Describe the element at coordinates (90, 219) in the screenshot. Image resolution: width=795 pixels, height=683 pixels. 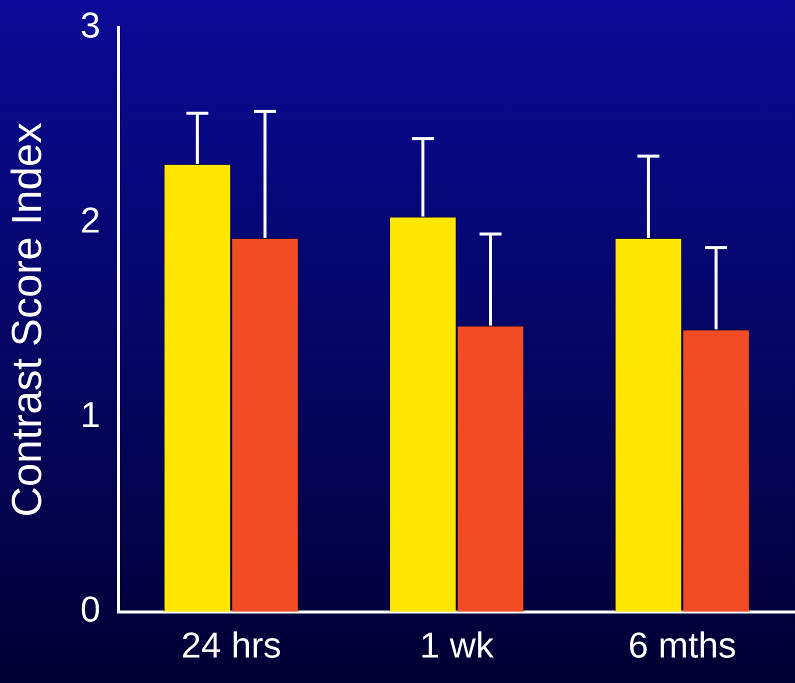
I see `y-tick-label: 2` at that location.